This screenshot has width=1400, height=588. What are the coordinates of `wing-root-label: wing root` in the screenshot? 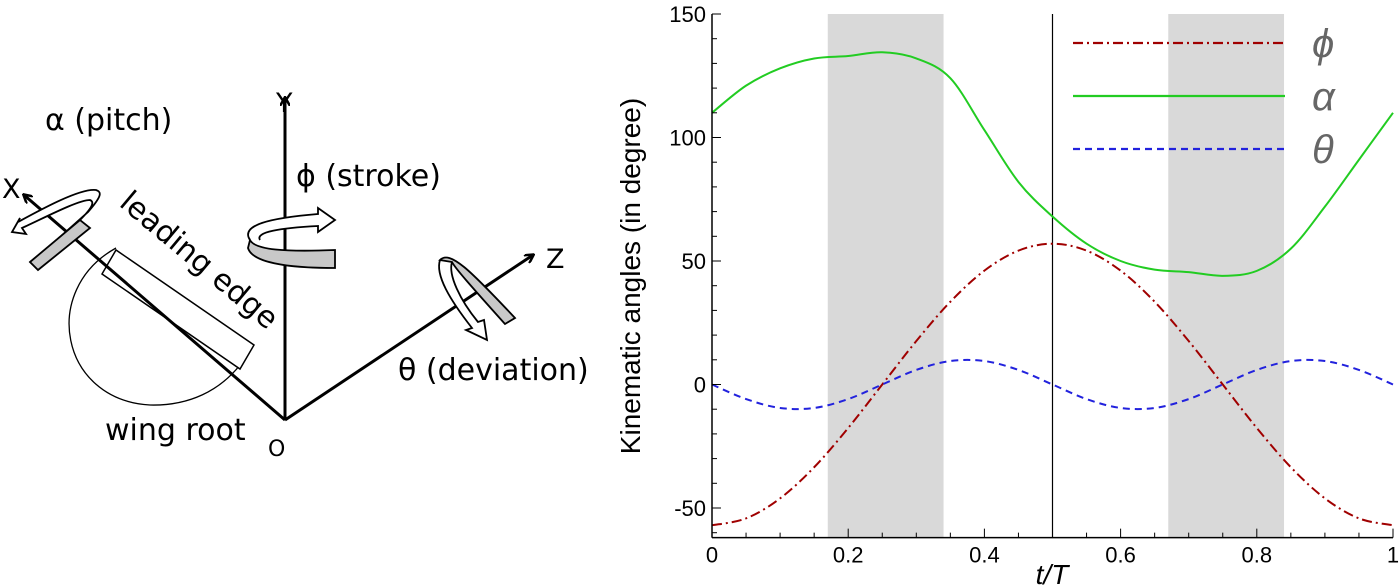 It's located at (175, 430).